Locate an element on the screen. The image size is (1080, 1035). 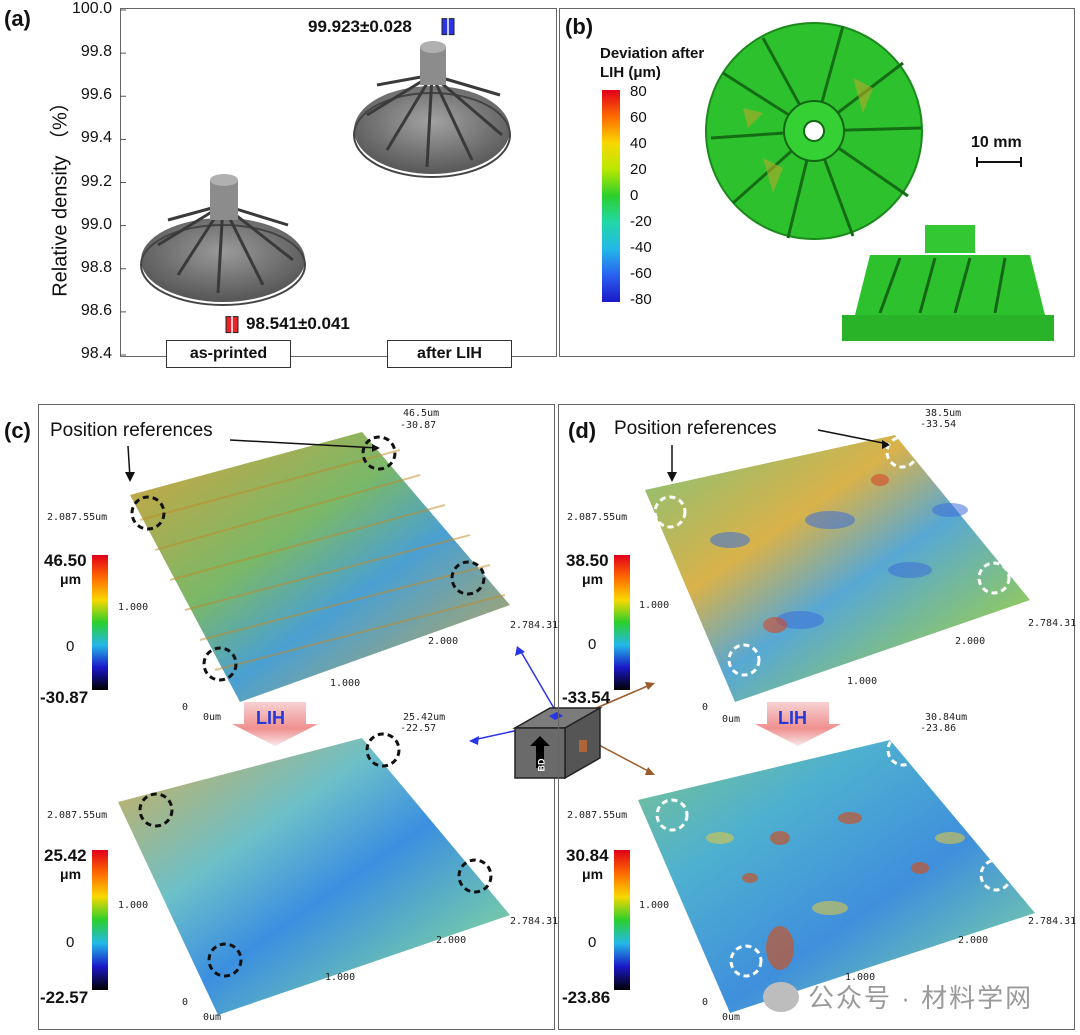
build-direction-label: BD is located at coordinates (541, 765).